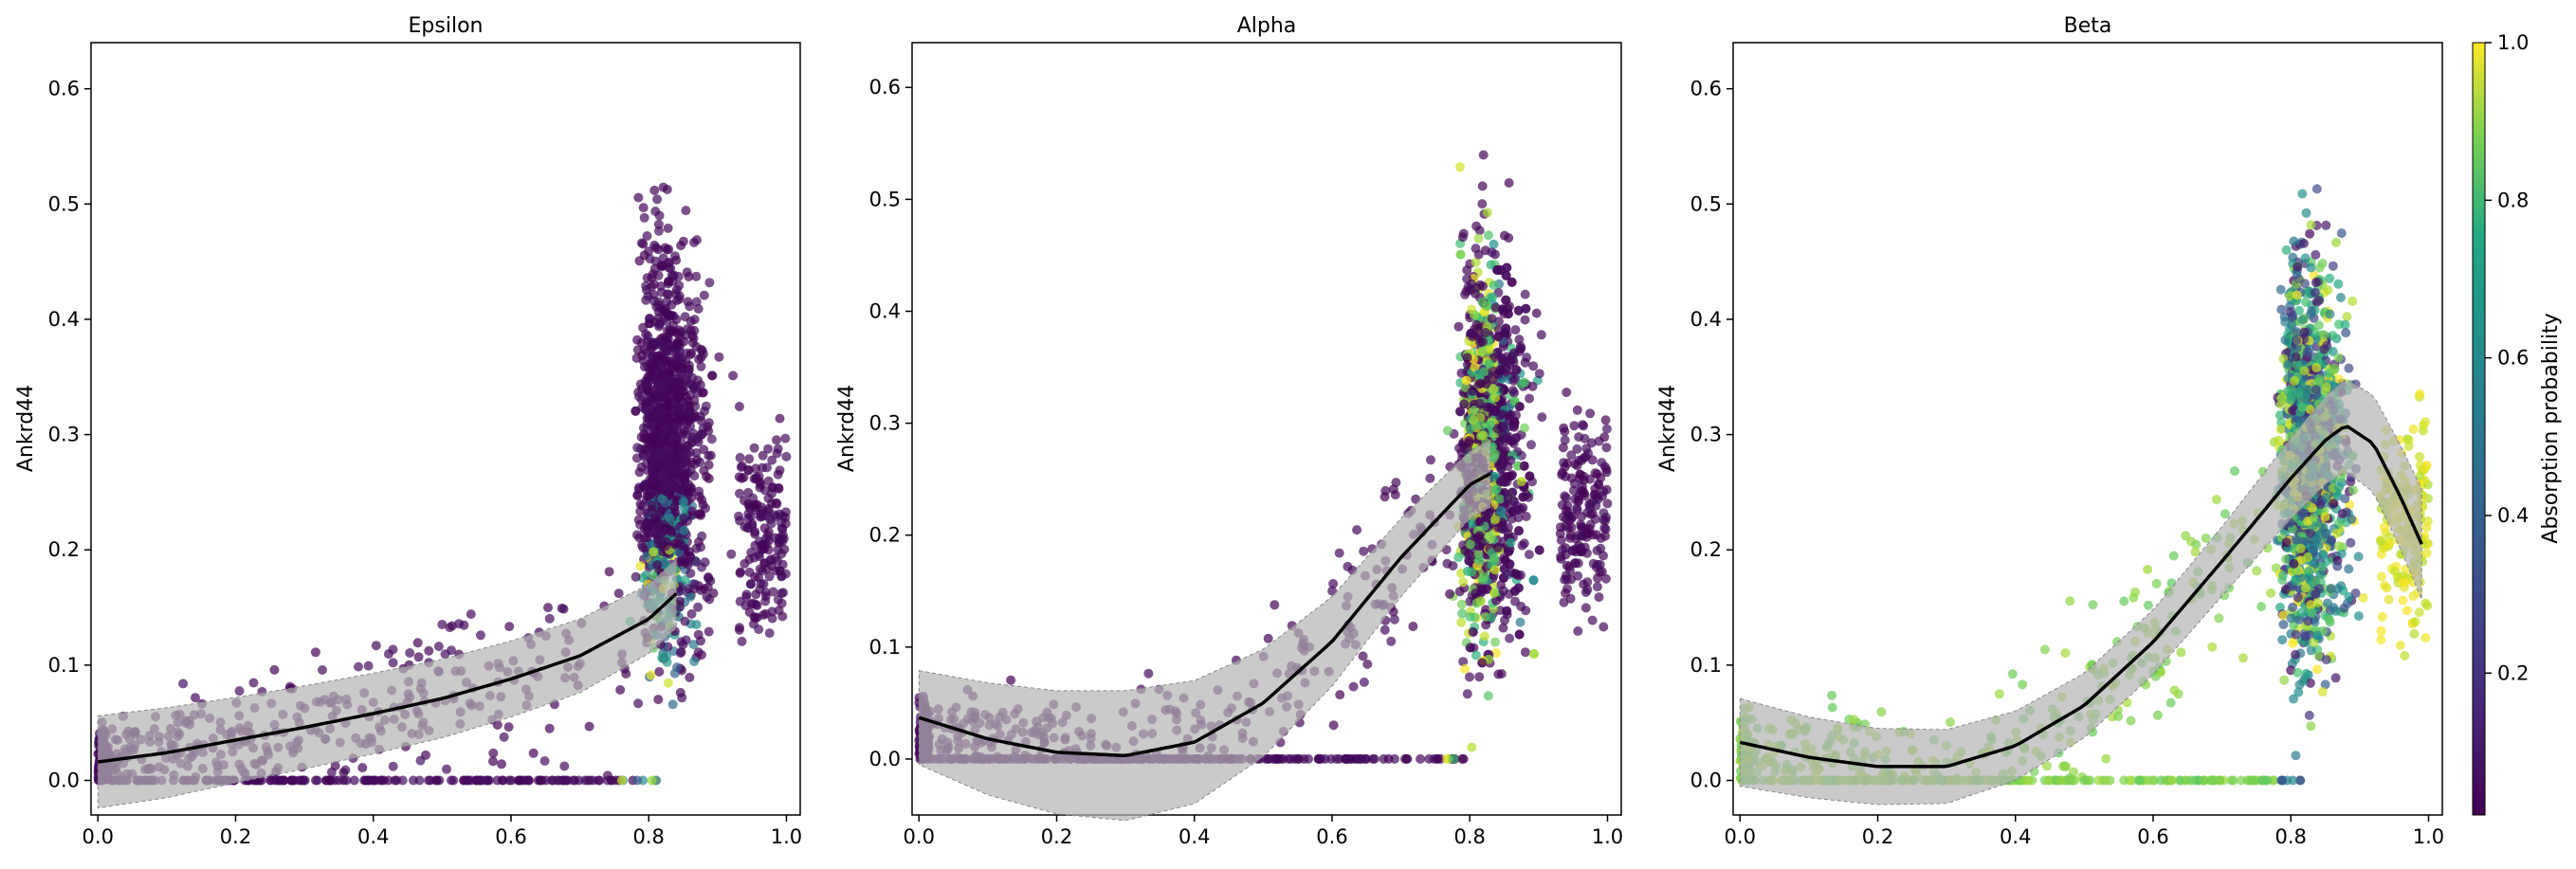 This screenshot has width=2576, height=869. I want to click on y-tick-label: 0.5, so click(1706, 204).